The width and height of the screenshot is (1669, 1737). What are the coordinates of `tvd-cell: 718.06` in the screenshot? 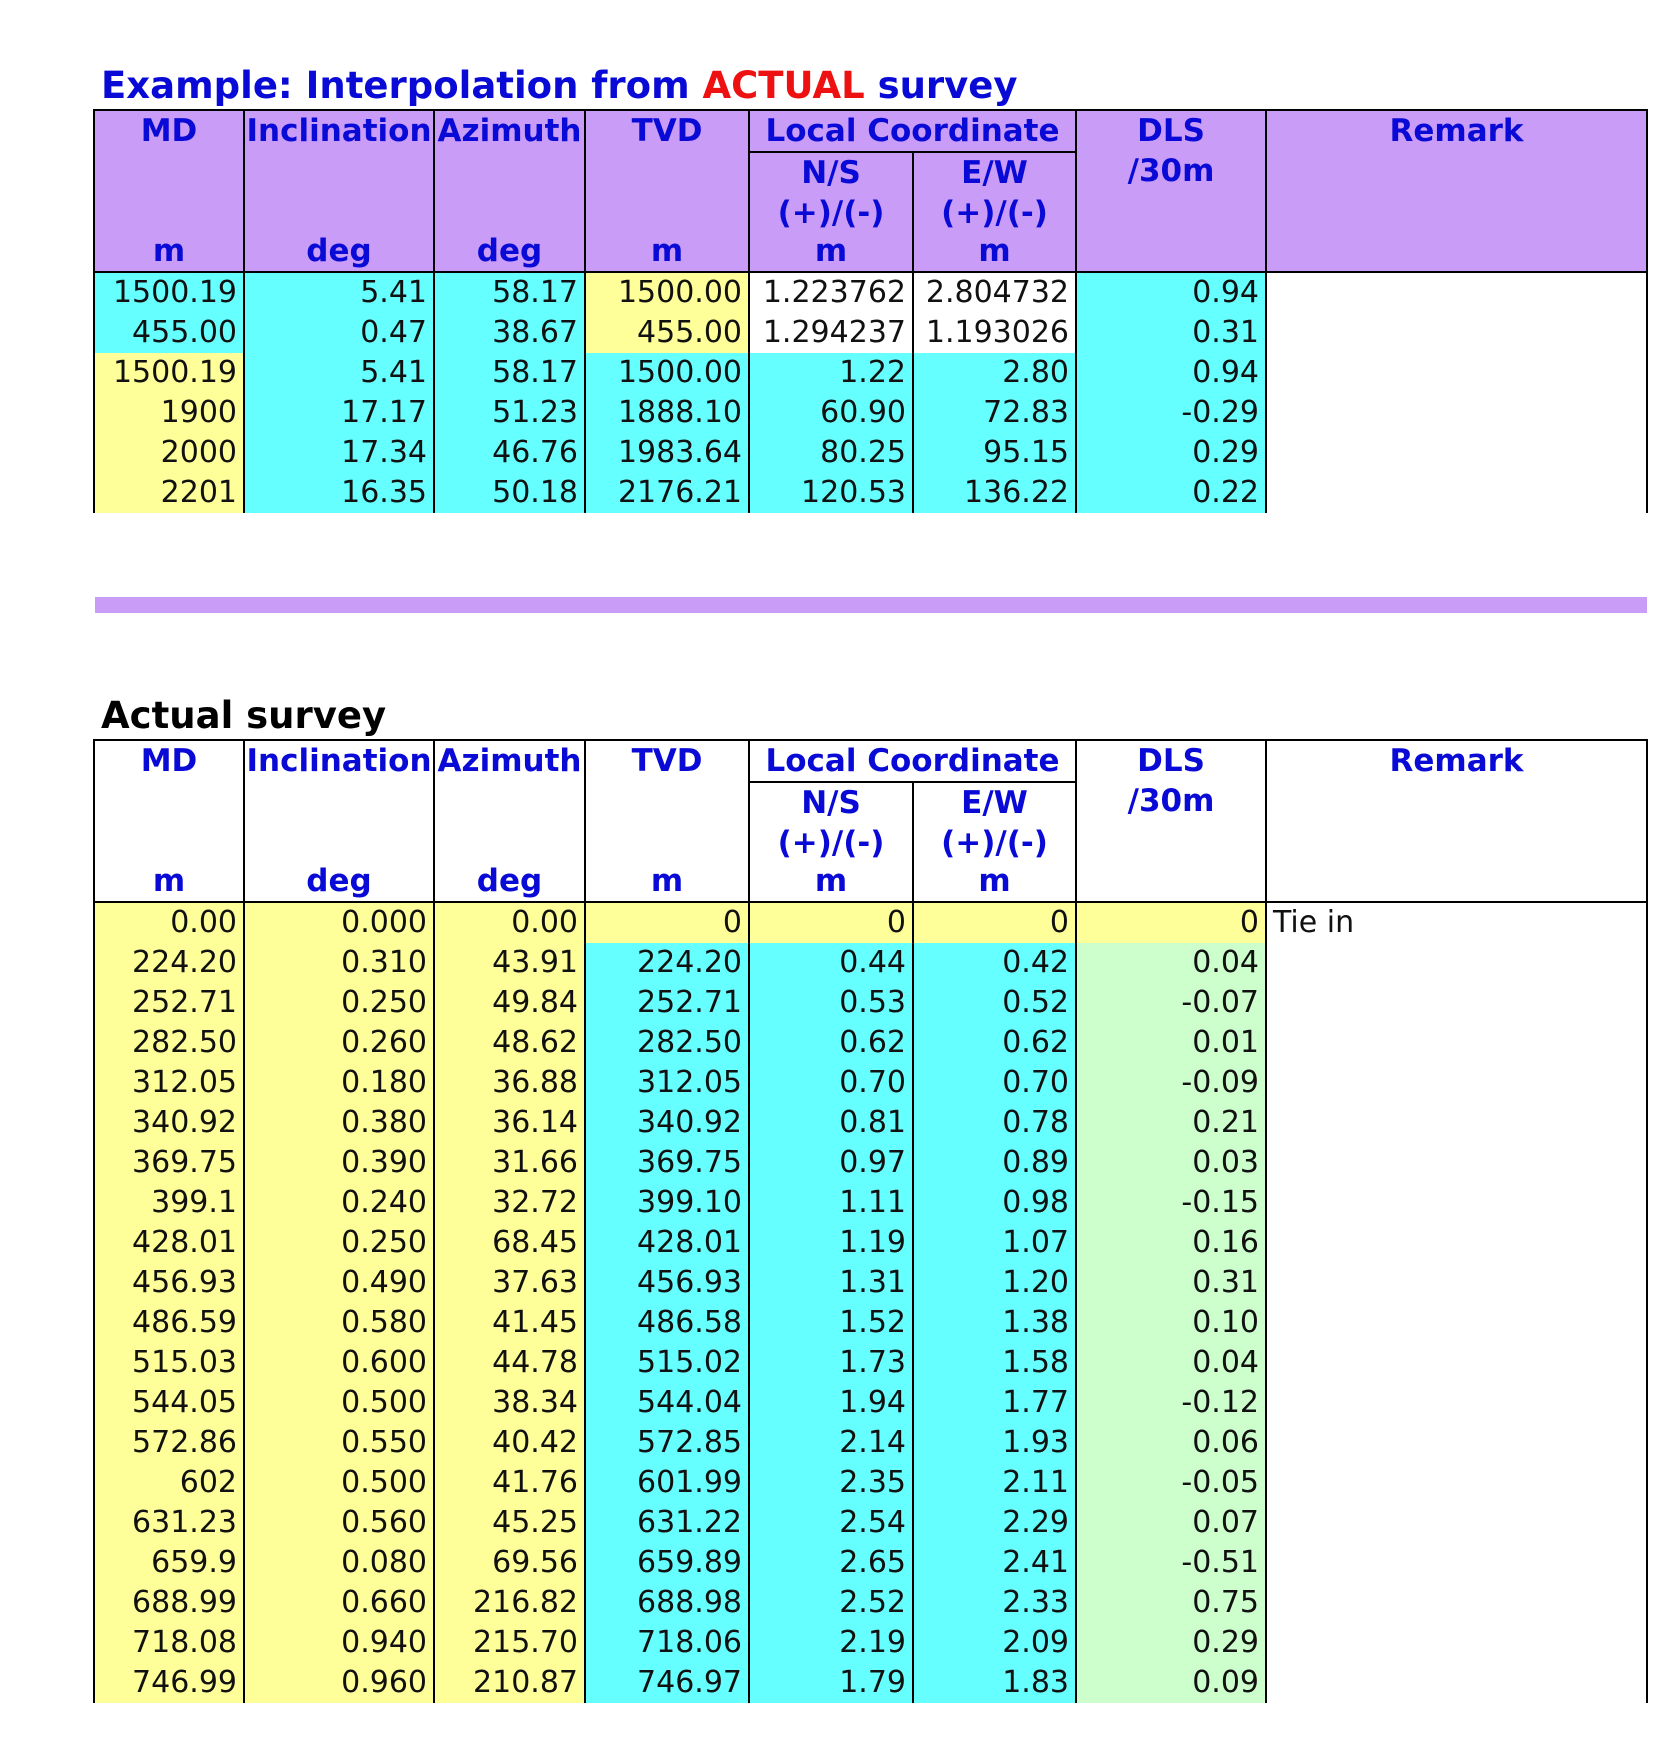 It's located at (667, 1643).